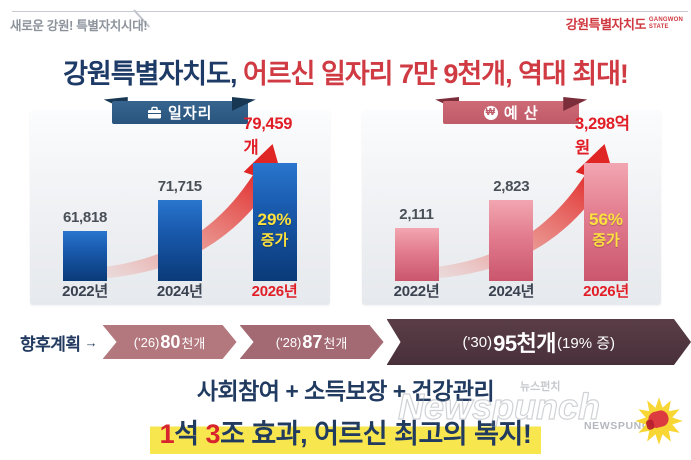 Image resolution: width=691 pixels, height=460 pixels. I want to click on bar-value-label: 2,823, so click(511, 186).